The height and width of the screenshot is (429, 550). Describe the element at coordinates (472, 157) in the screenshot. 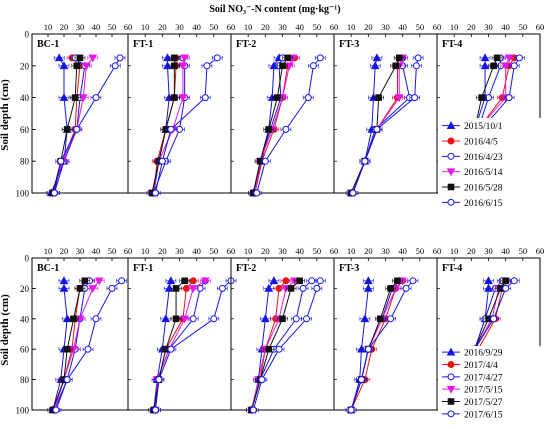

I see `legend-entry: 2016/4/23` at that location.